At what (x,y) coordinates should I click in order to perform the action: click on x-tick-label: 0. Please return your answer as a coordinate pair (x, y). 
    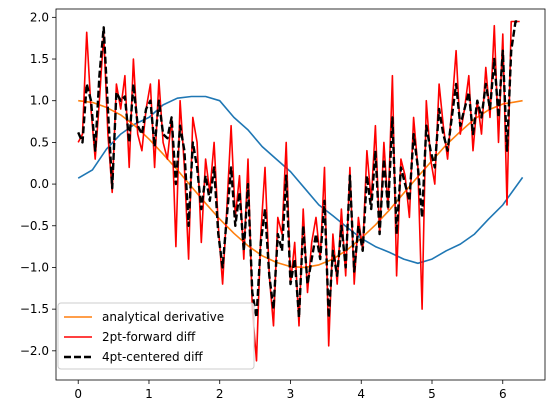
    Looking at the image, I should click on (78, 394).